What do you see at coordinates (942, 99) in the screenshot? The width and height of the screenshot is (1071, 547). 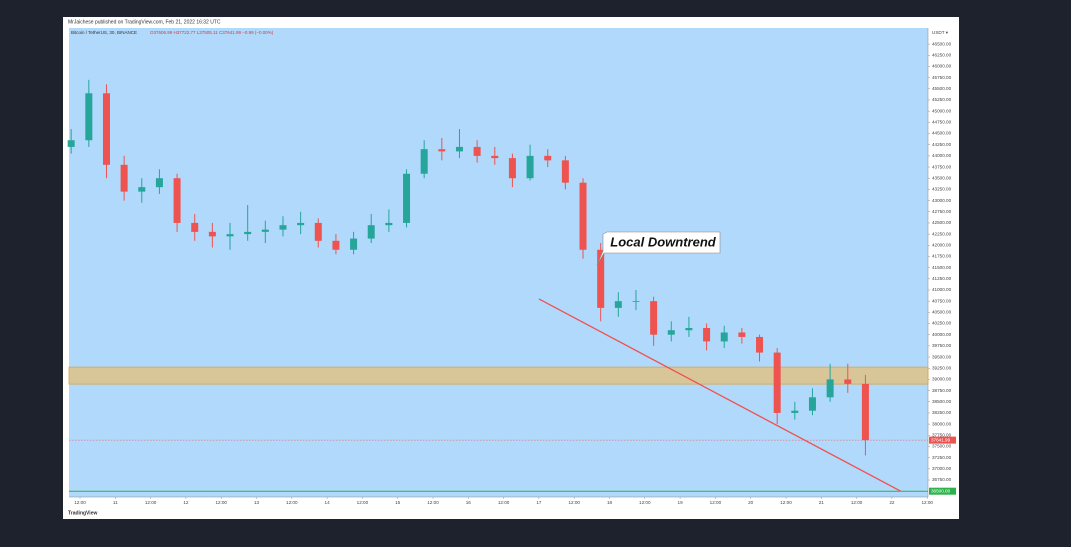 I see `y-tick-label: 45250.00` at bounding box center [942, 99].